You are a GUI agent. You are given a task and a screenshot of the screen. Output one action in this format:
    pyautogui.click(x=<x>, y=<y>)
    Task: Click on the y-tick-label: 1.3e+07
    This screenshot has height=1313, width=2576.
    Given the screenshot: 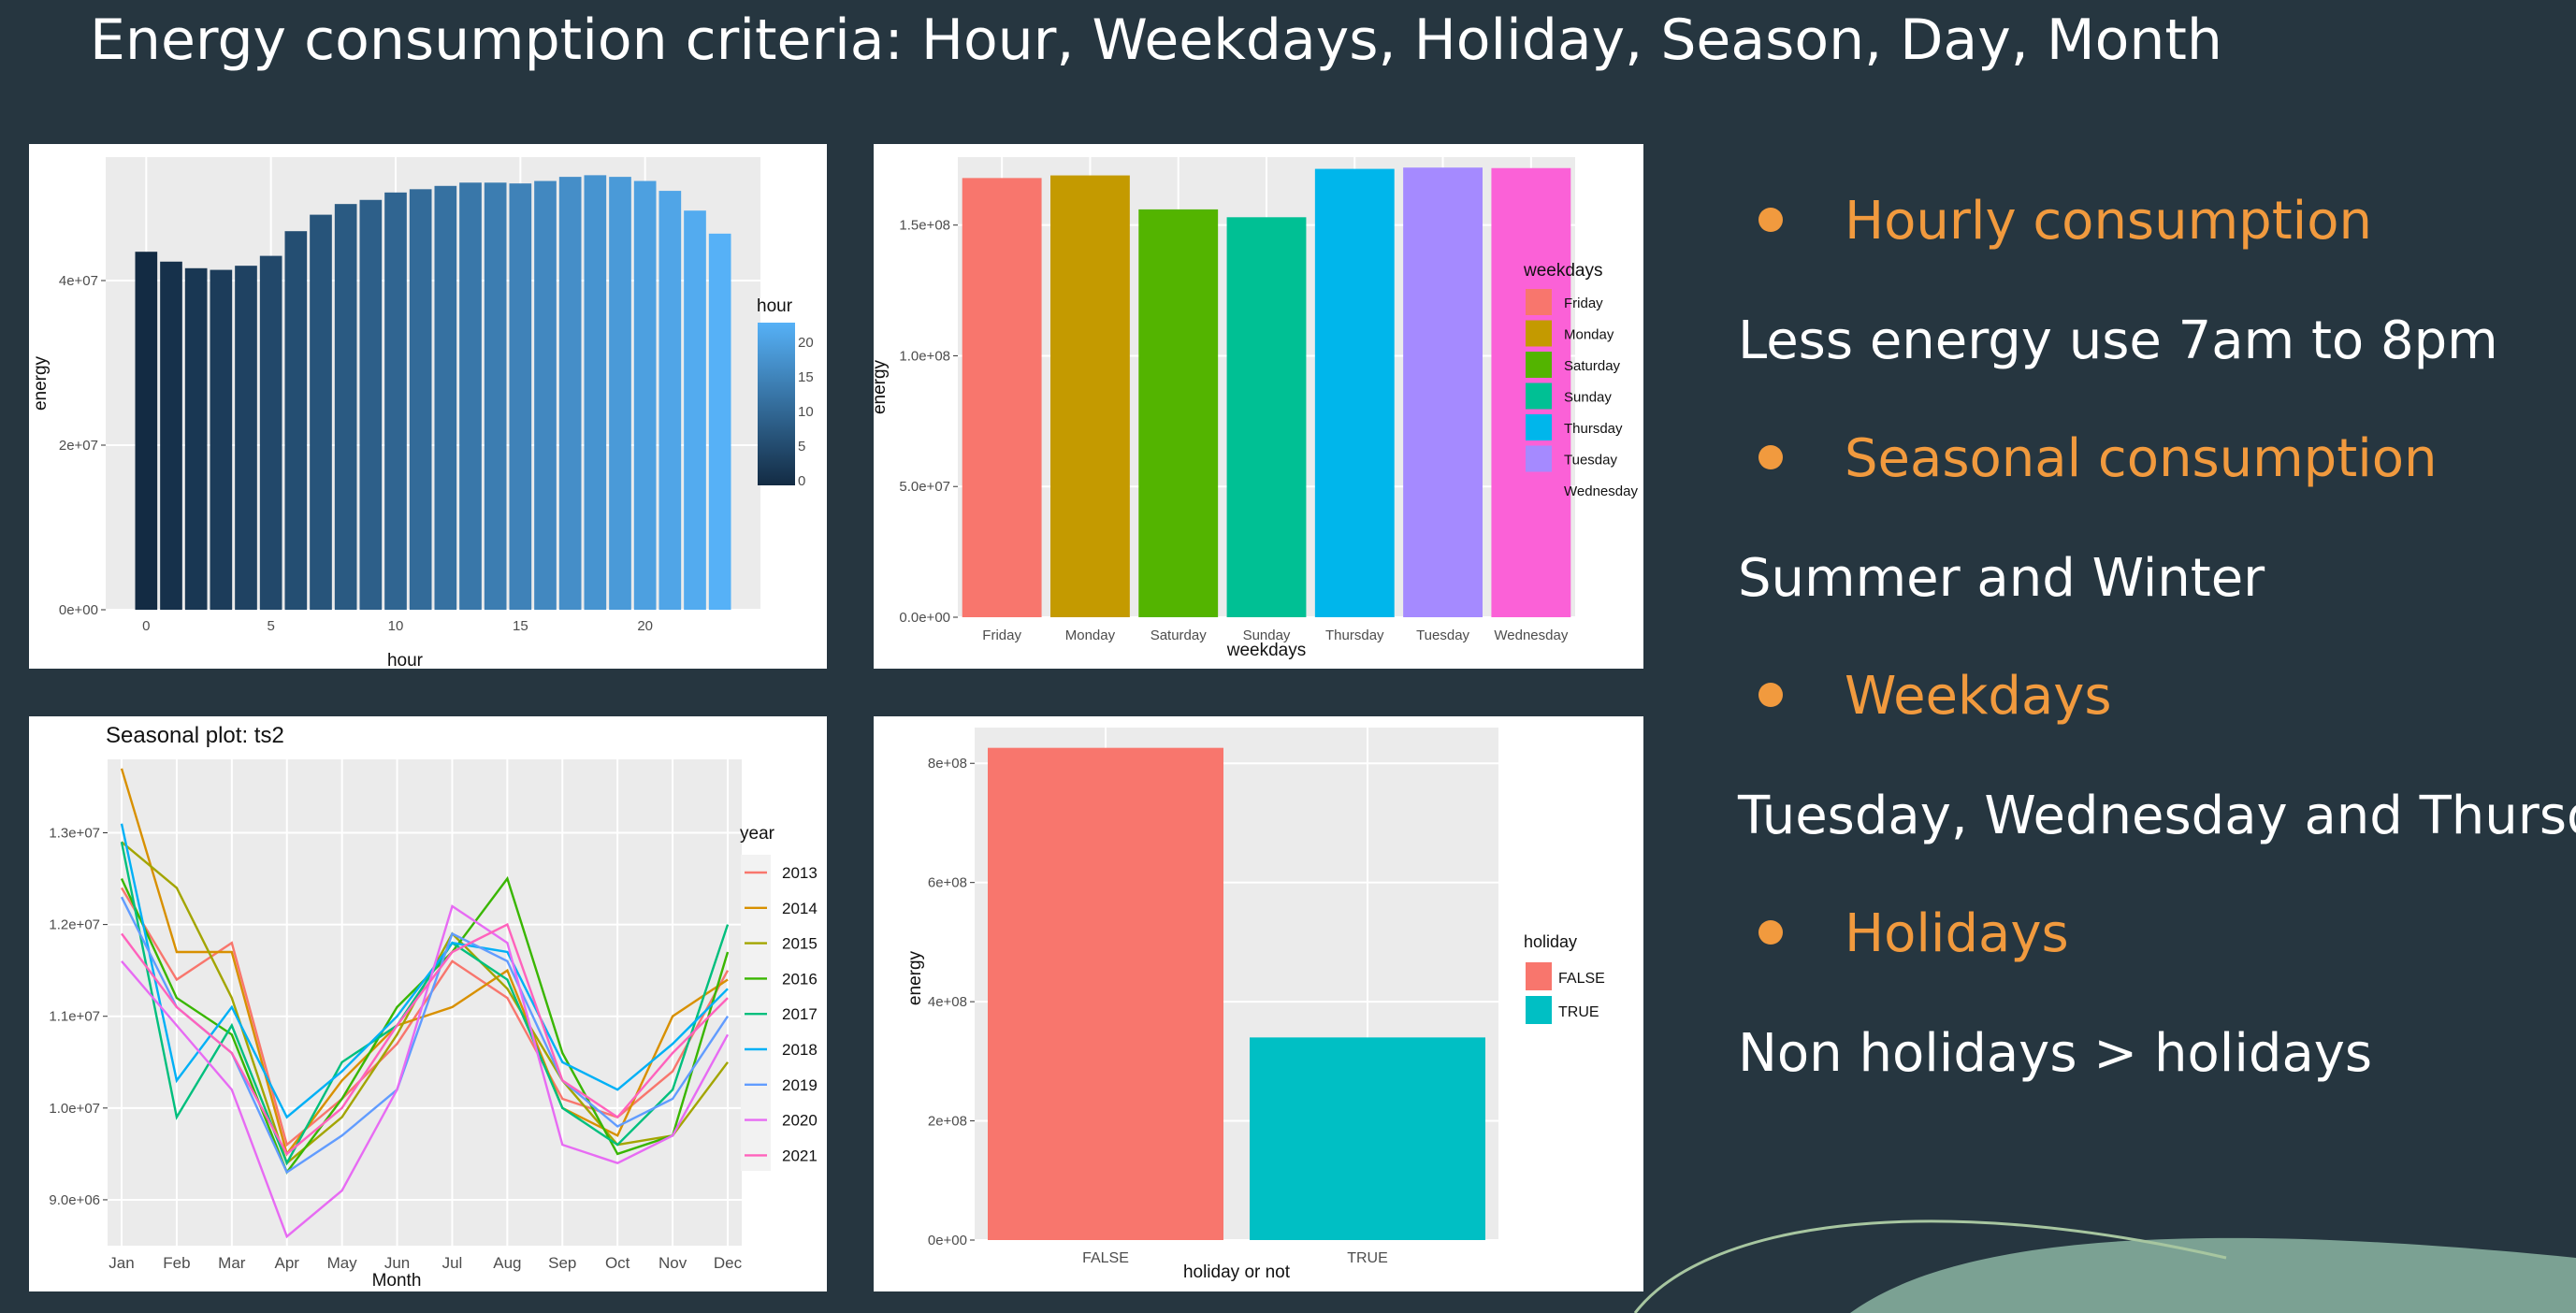 What is the action you would take?
    pyautogui.click(x=74, y=833)
    